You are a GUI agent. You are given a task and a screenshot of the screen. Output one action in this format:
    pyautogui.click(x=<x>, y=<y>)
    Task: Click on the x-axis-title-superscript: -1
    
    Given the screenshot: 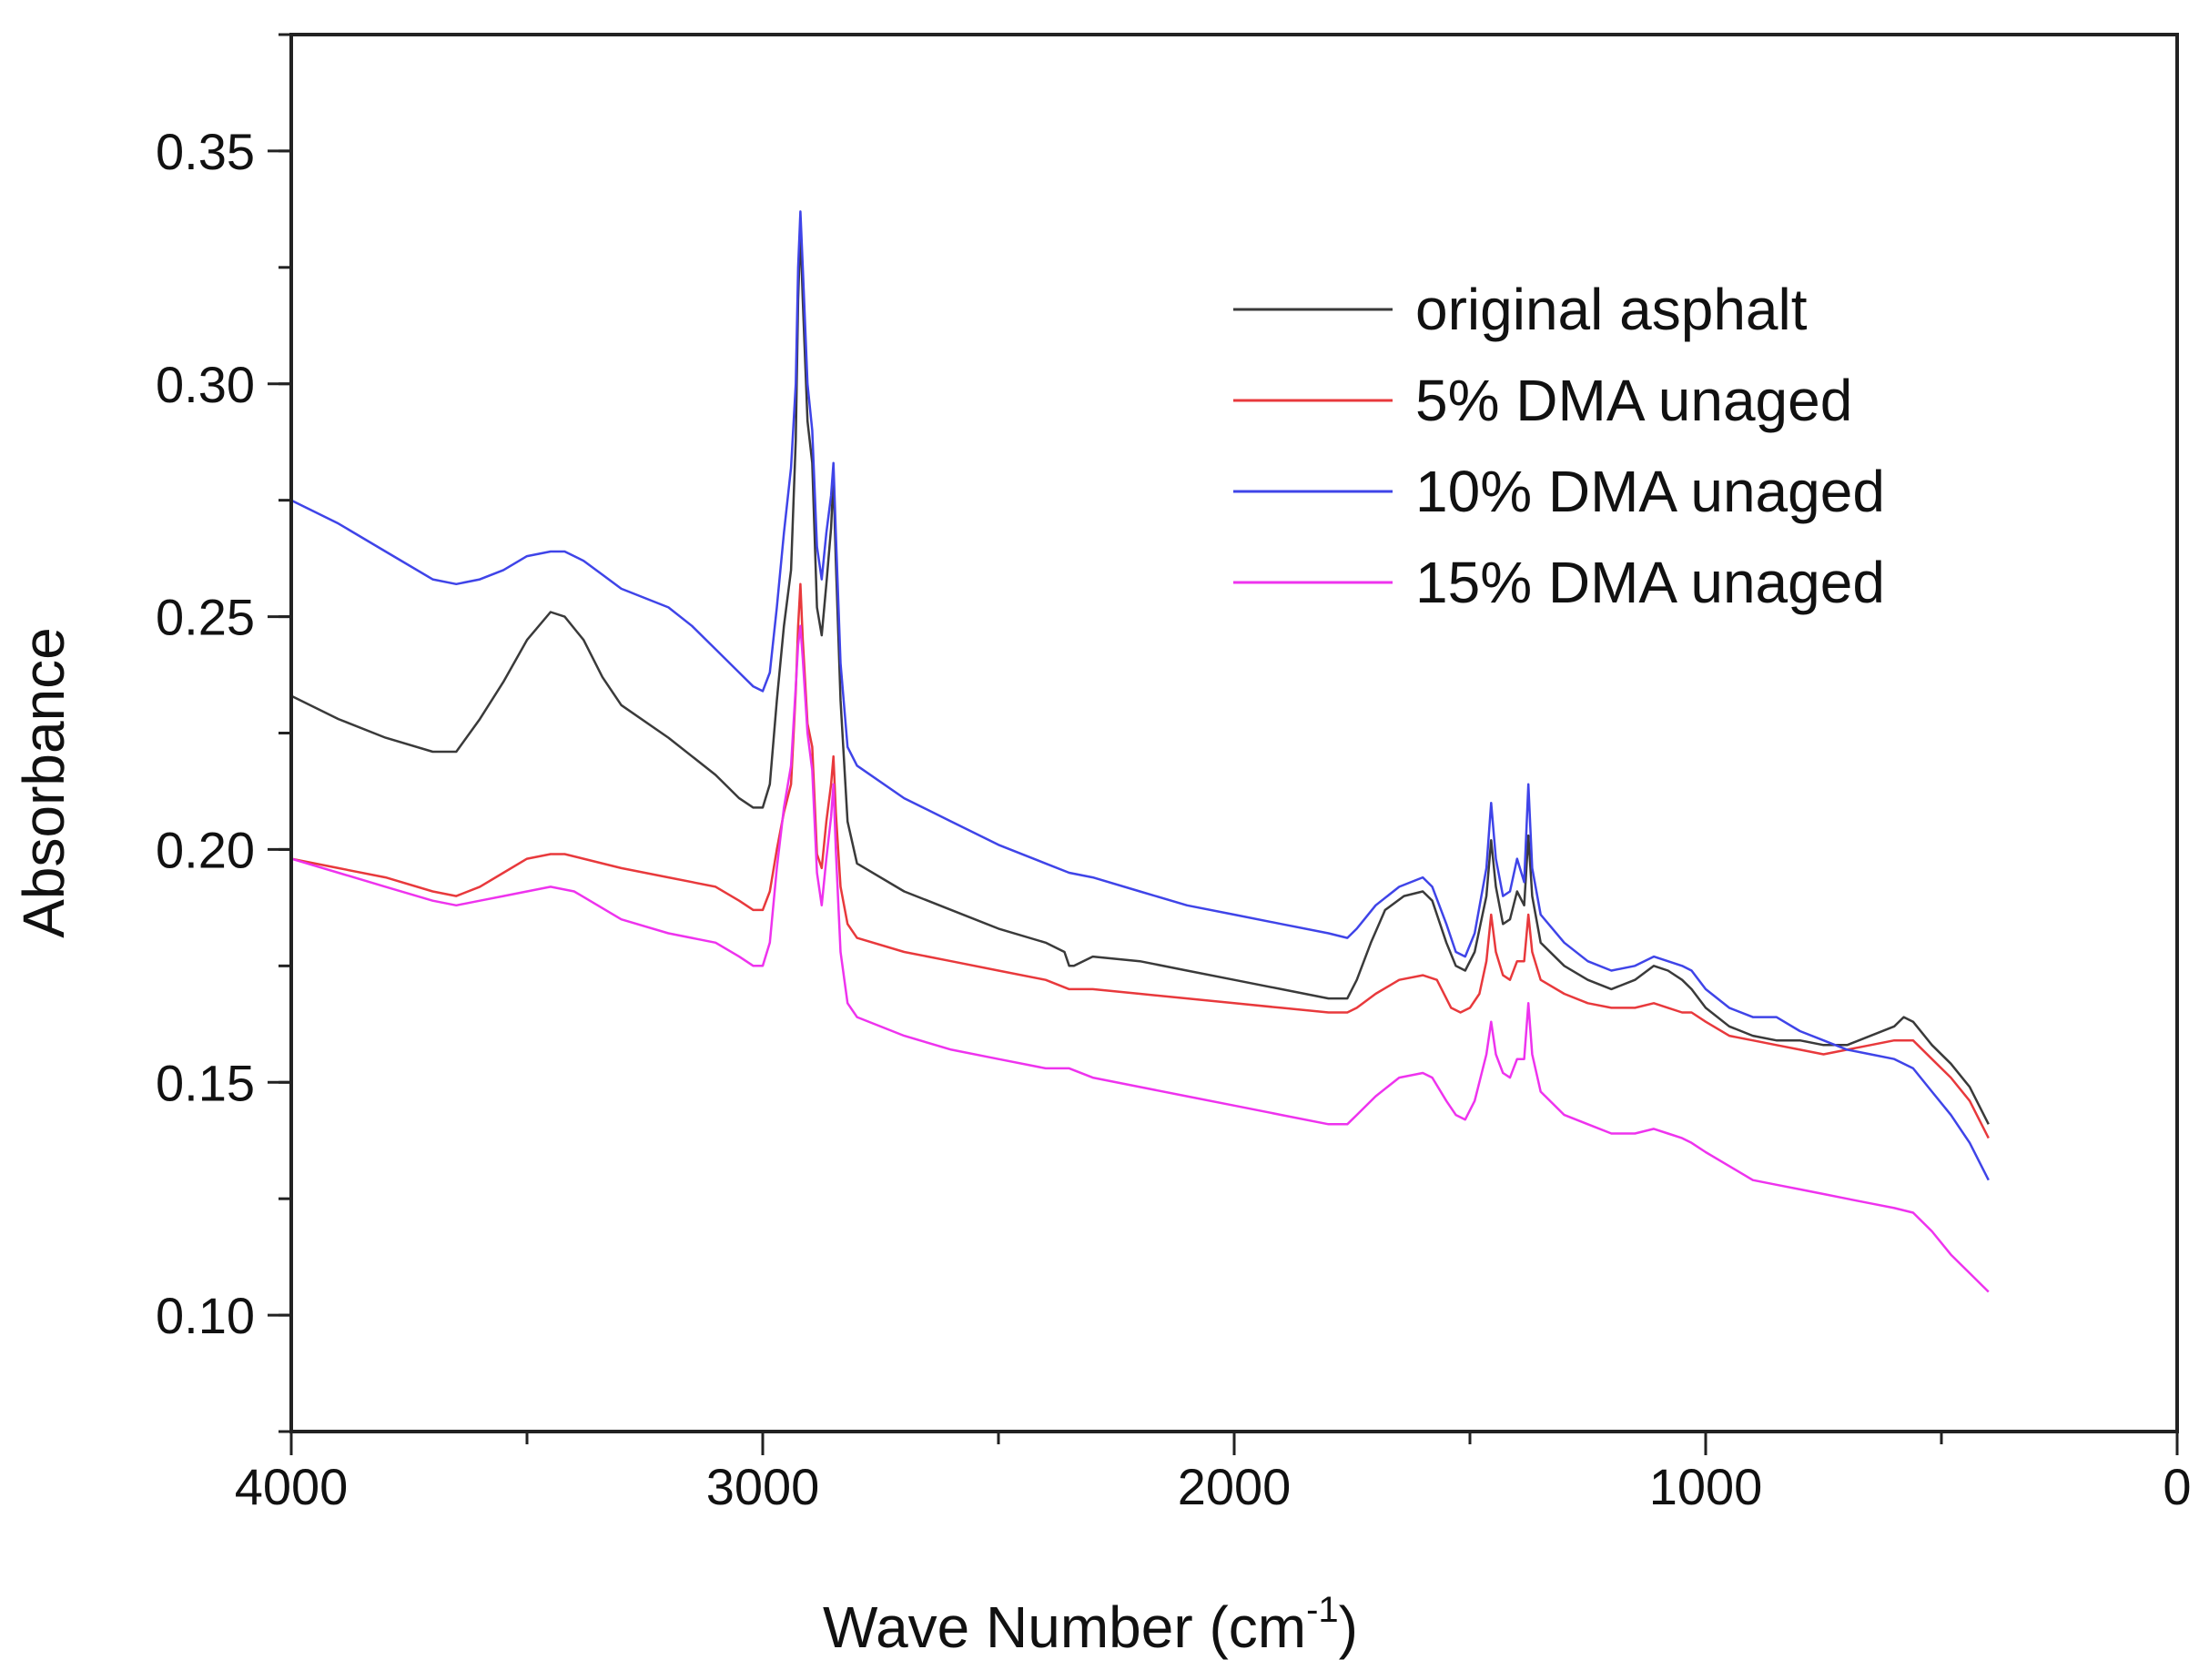 What is the action you would take?
    pyautogui.click(x=1322, y=1610)
    